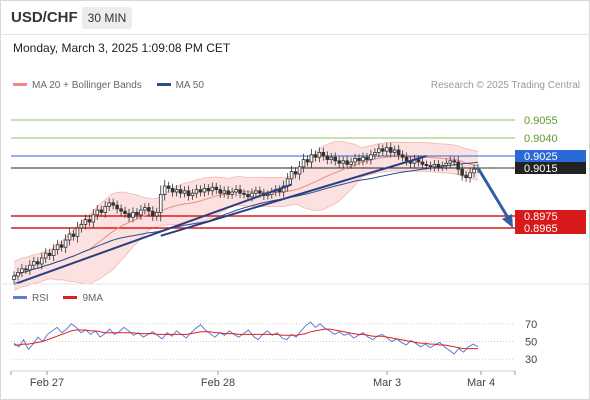 The width and height of the screenshot is (590, 400). I want to click on rsi-legend-item: RSI, so click(31, 298).